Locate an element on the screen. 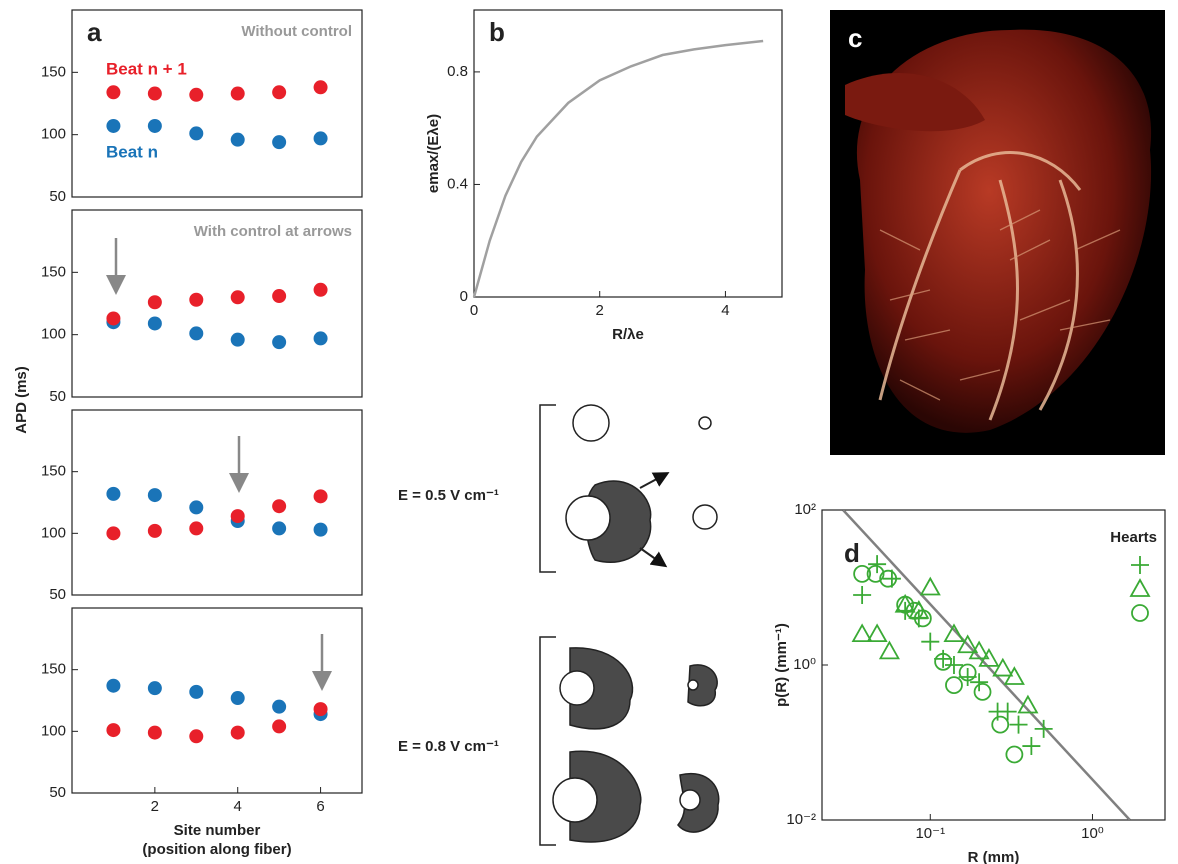  control-arrows is located at coordinates (219, 464).